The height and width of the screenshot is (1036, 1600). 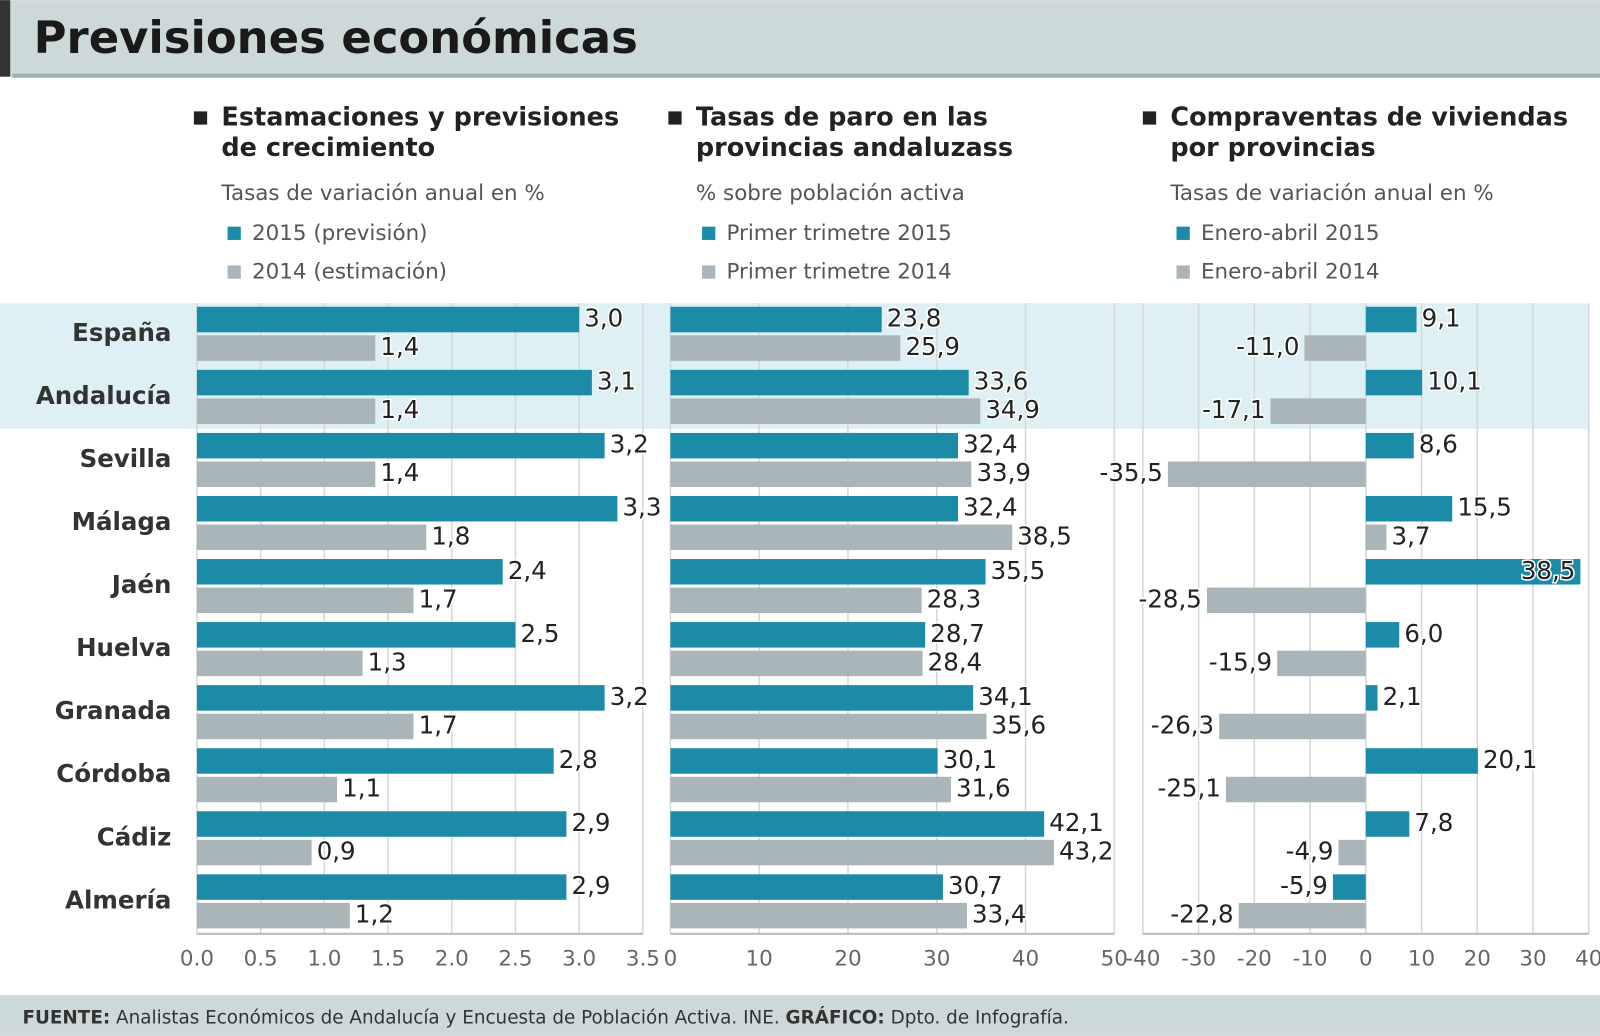 What do you see at coordinates (975, 885) in the screenshot?
I see `value-label: 30,7` at bounding box center [975, 885].